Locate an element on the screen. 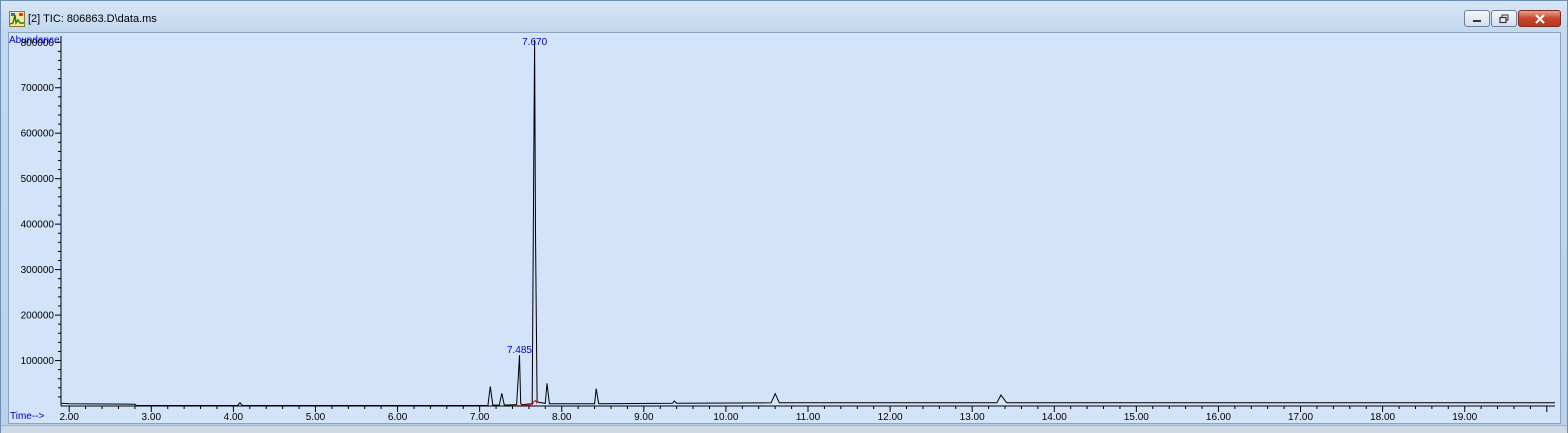 The width and height of the screenshot is (1568, 433). integration-baseline-line is located at coordinates (527, 402).